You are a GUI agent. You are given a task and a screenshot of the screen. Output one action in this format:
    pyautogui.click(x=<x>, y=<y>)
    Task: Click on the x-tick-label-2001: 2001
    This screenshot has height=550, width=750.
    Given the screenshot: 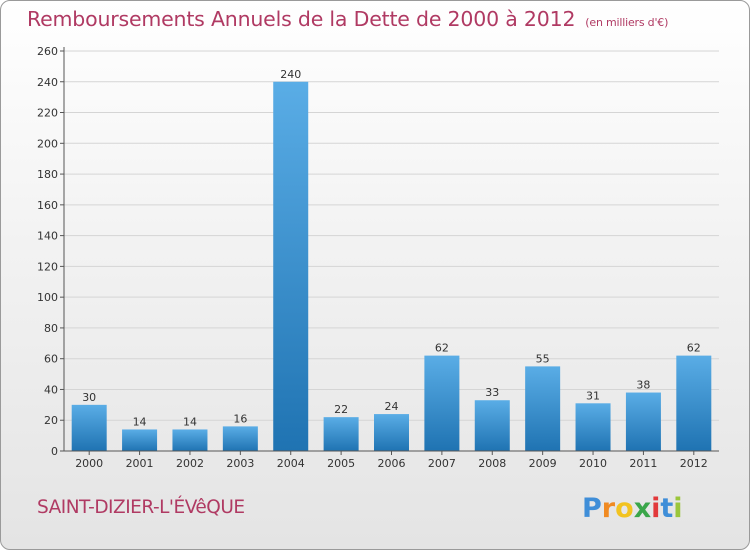 What is the action you would take?
    pyautogui.click(x=140, y=463)
    